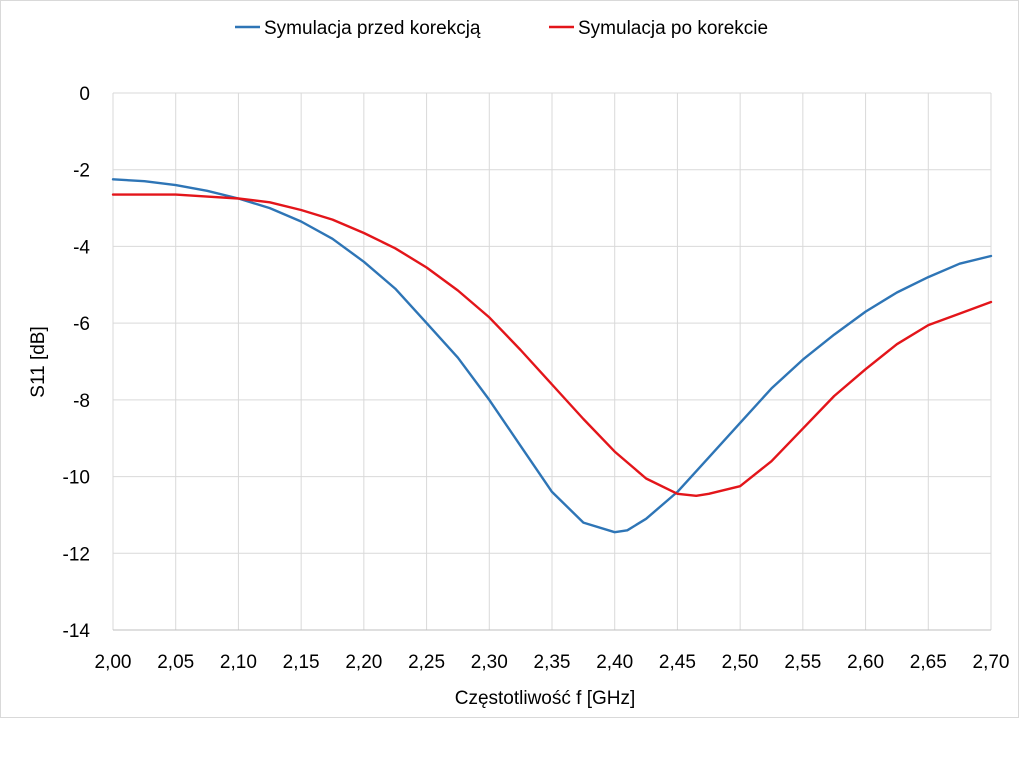  I want to click on legend-label-po: Symulacja po korekcie, so click(673, 28).